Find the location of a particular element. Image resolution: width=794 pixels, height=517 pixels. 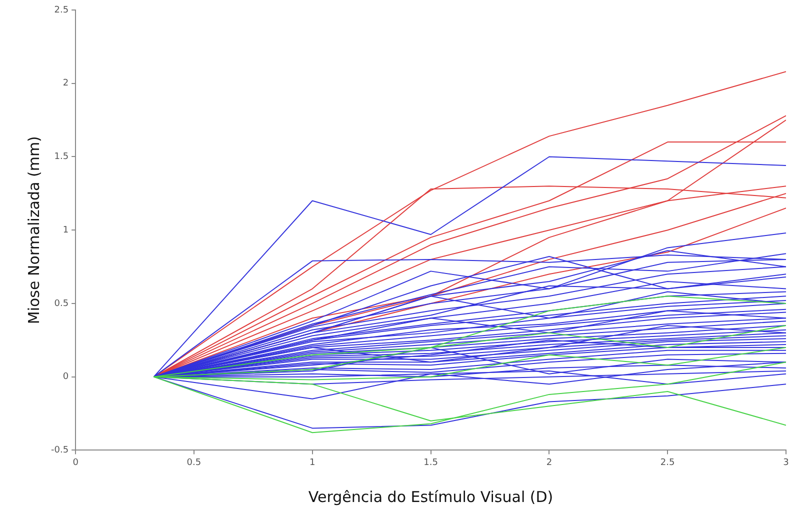

y-tick-label: -0.5 is located at coordinates (60, 451).